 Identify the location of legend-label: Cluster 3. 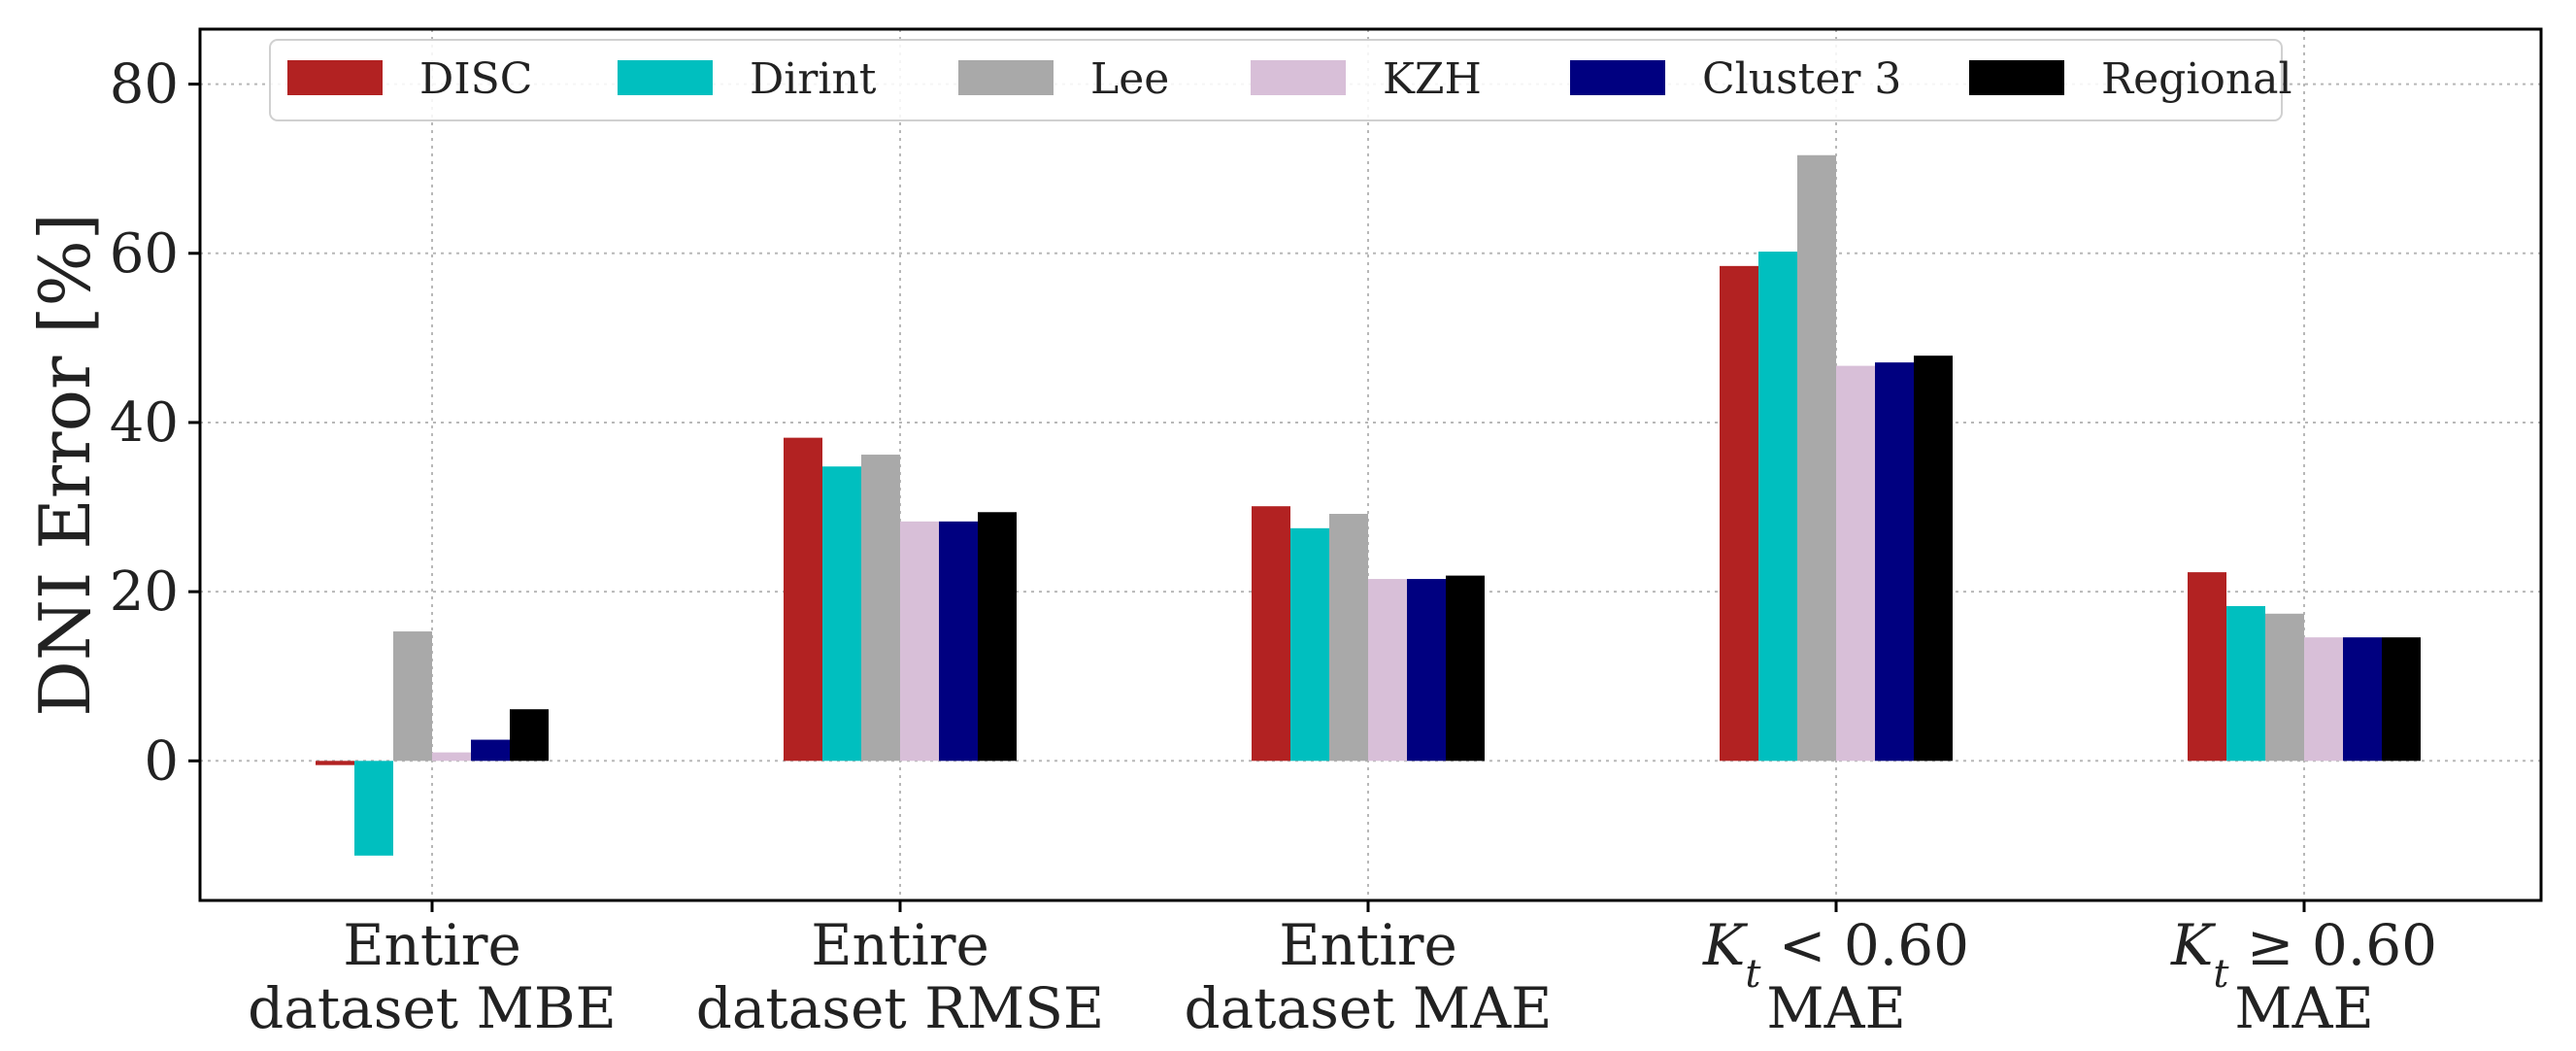
(1801, 79).